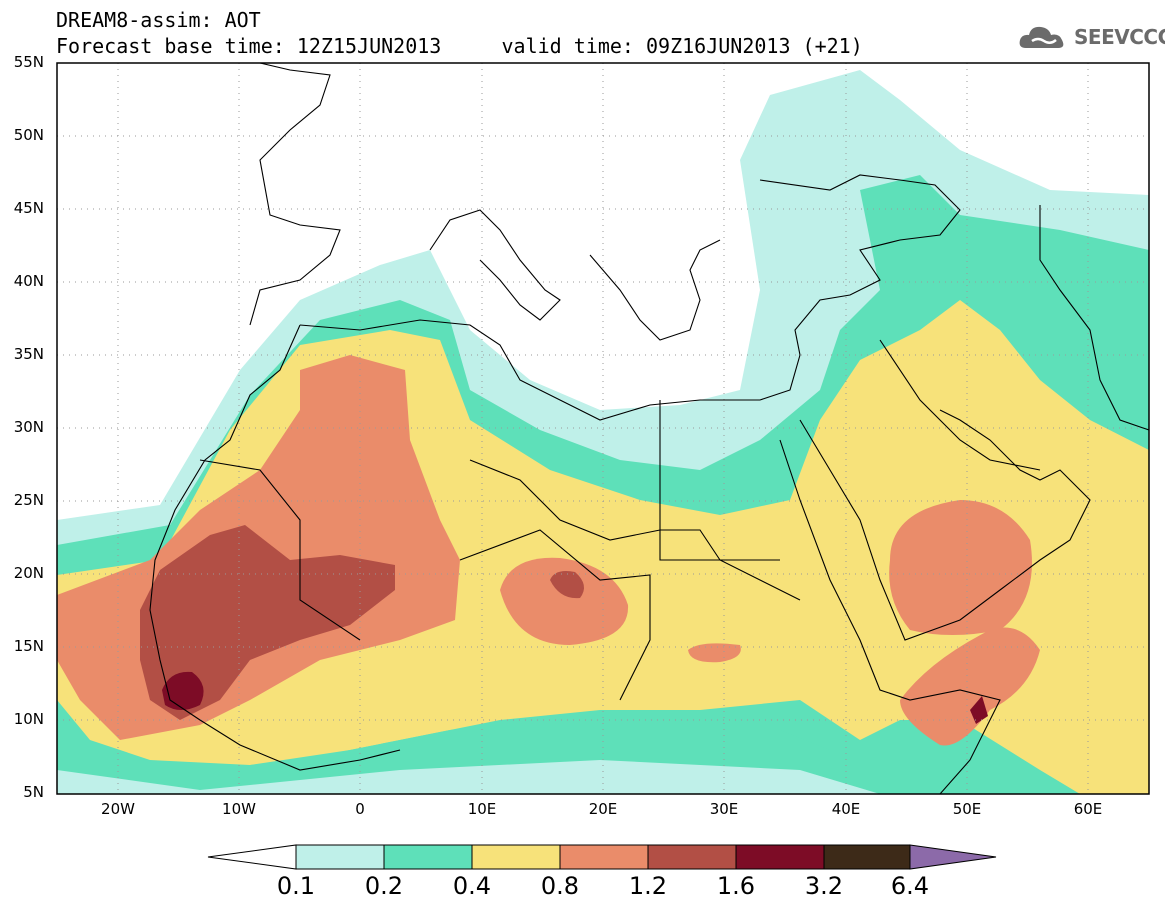  What do you see at coordinates (953, 857) in the screenshot?
I see `colorbar-high-arrow` at bounding box center [953, 857].